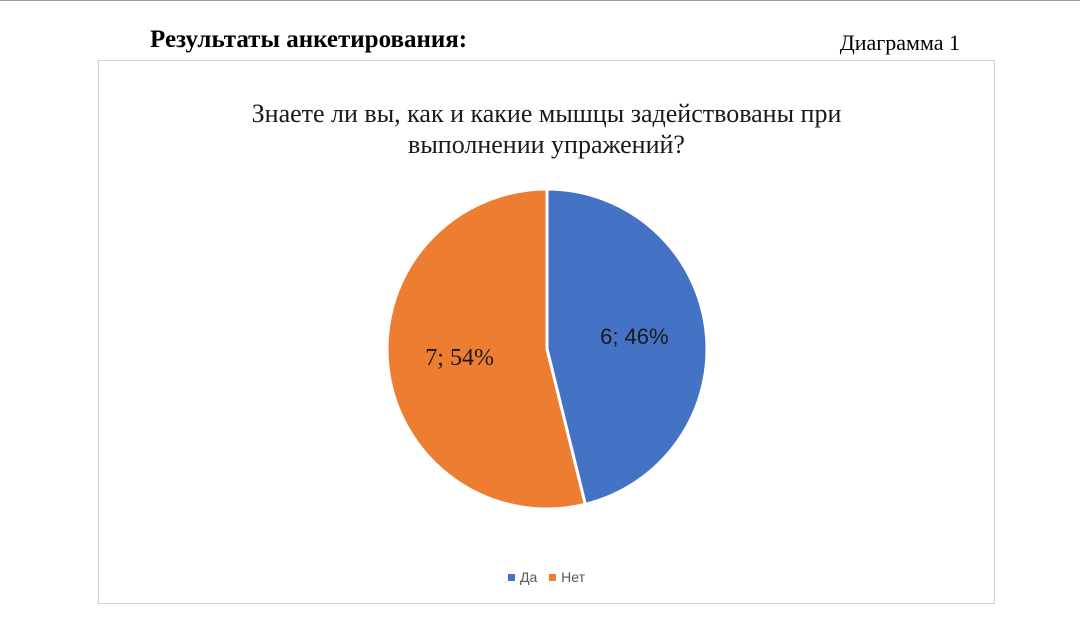 The height and width of the screenshot is (624, 1080). What do you see at coordinates (899, 42) in the screenshot?
I see `diagram-number-label: Диаграмма 1` at bounding box center [899, 42].